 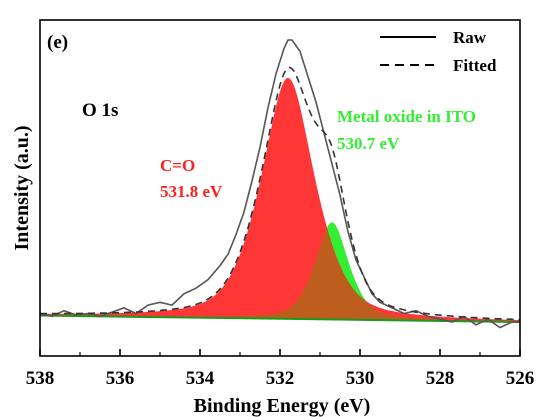 What do you see at coordinates (440, 378) in the screenshot?
I see `x-tick-label-528: 528` at bounding box center [440, 378].